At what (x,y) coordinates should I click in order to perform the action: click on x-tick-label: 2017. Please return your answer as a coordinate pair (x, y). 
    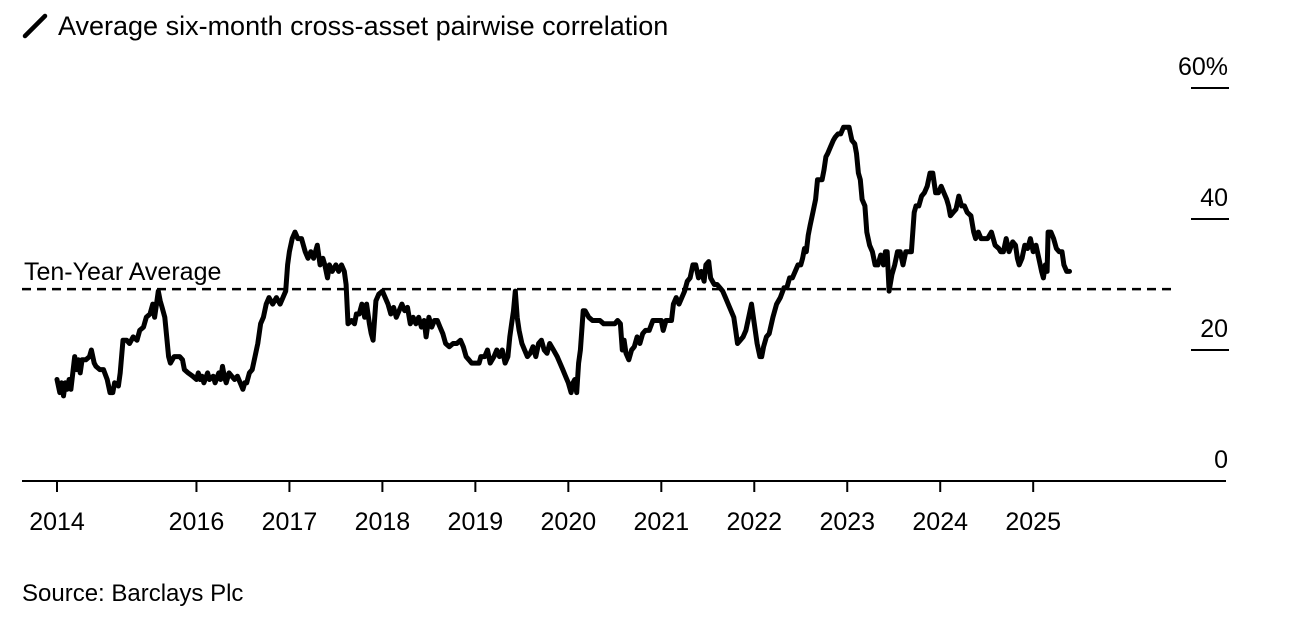
    Looking at the image, I should click on (290, 522).